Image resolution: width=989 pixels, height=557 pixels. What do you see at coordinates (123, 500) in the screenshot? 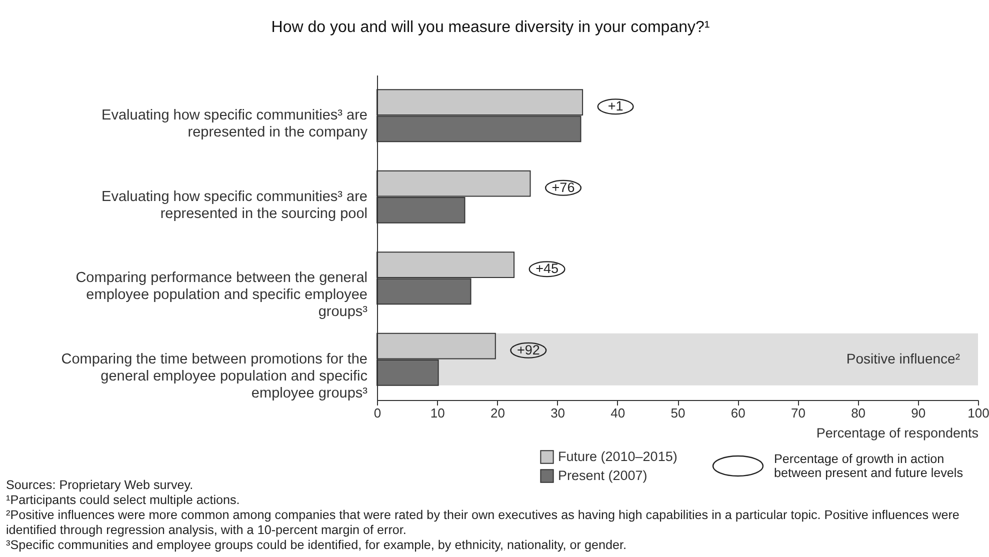
I see `text: ¹Participants could select multiple actions.` at bounding box center [123, 500].